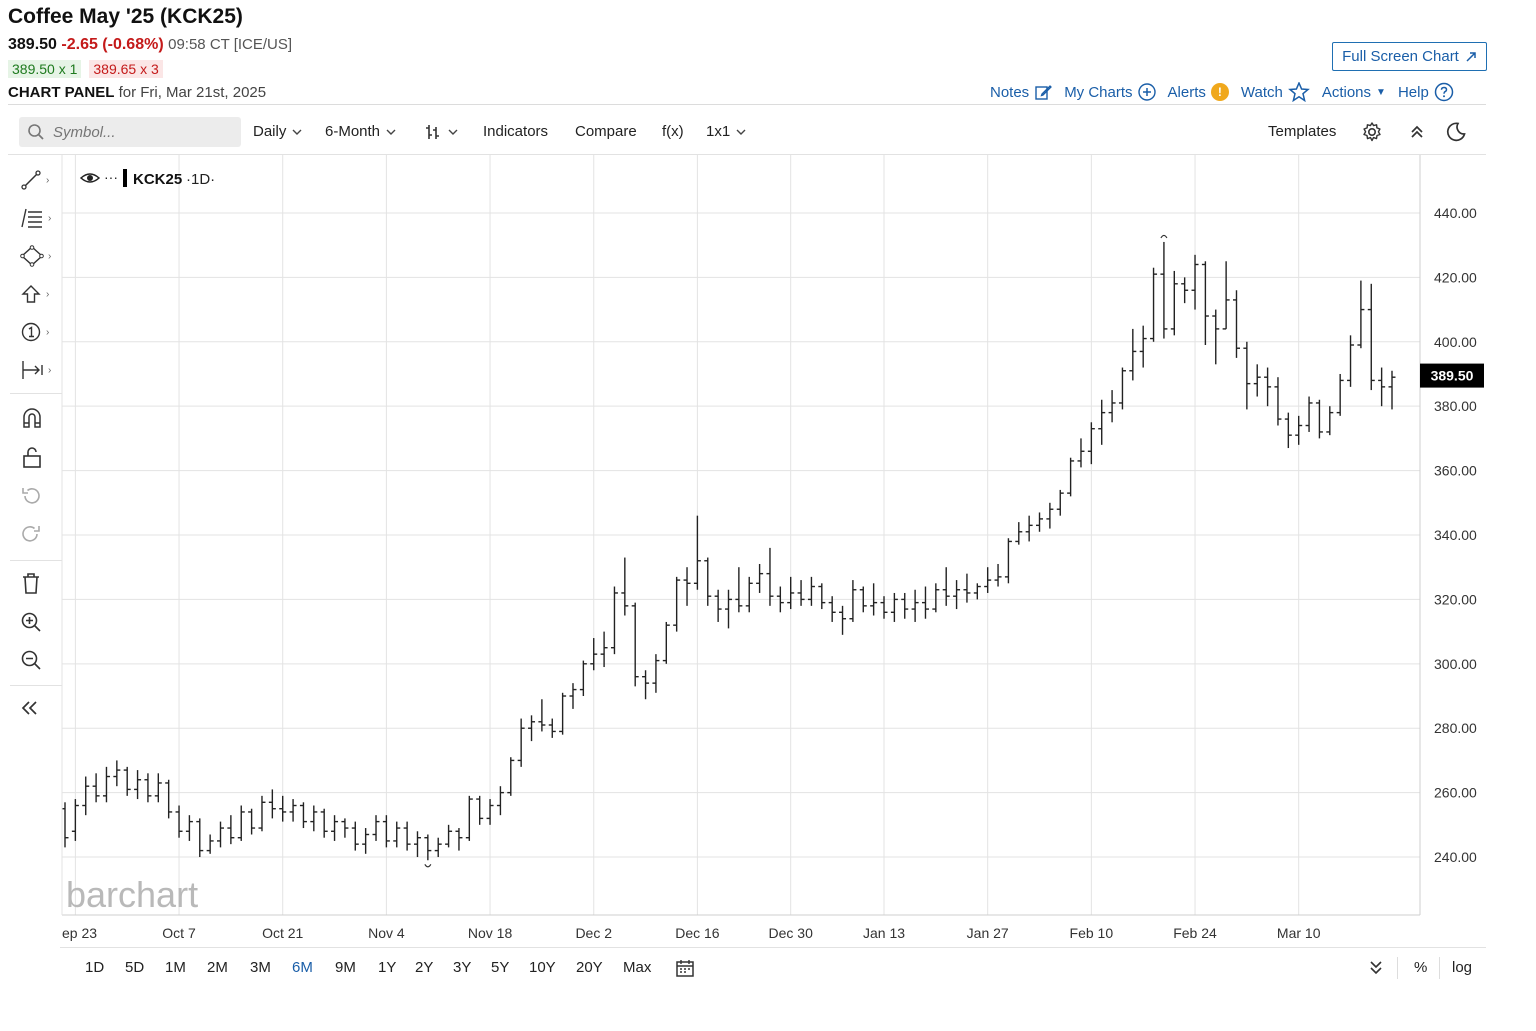 This screenshot has width=1536, height=1031. I want to click on trash-icon, so click(31, 583).